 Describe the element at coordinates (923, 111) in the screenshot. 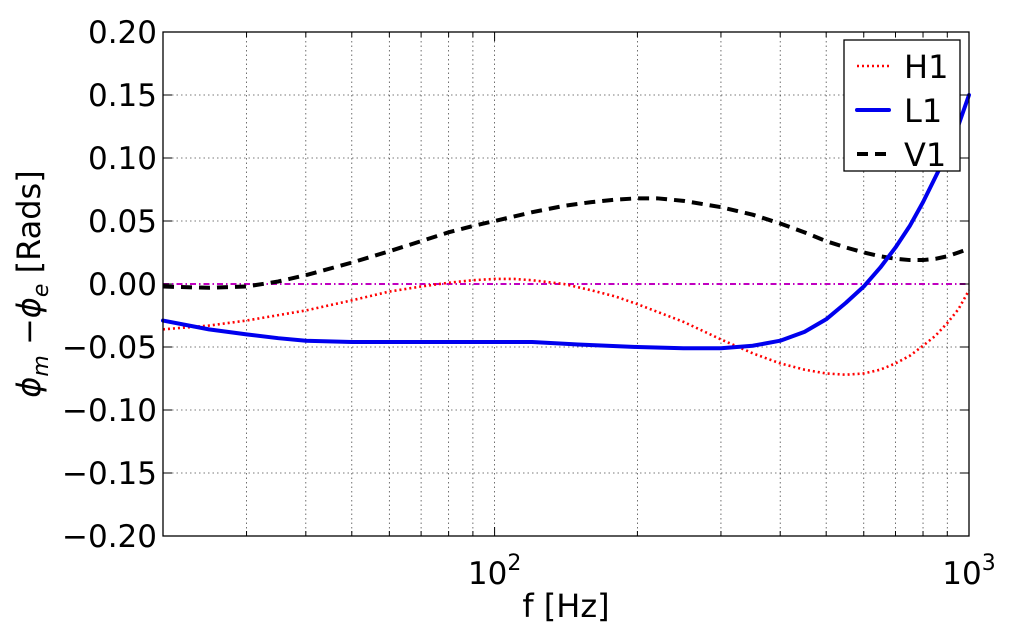

I see `legend-label-l1: L1` at that location.